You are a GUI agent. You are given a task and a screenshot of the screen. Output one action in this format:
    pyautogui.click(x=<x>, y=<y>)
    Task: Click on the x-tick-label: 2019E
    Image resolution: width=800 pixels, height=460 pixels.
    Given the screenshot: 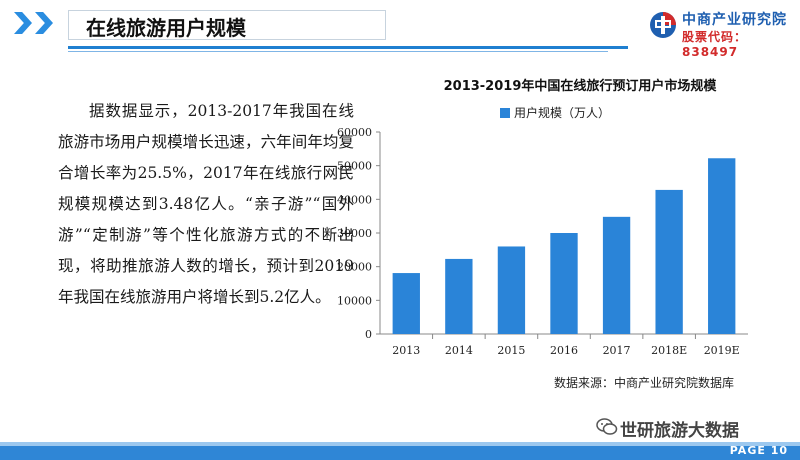 What is the action you would take?
    pyautogui.click(x=722, y=350)
    